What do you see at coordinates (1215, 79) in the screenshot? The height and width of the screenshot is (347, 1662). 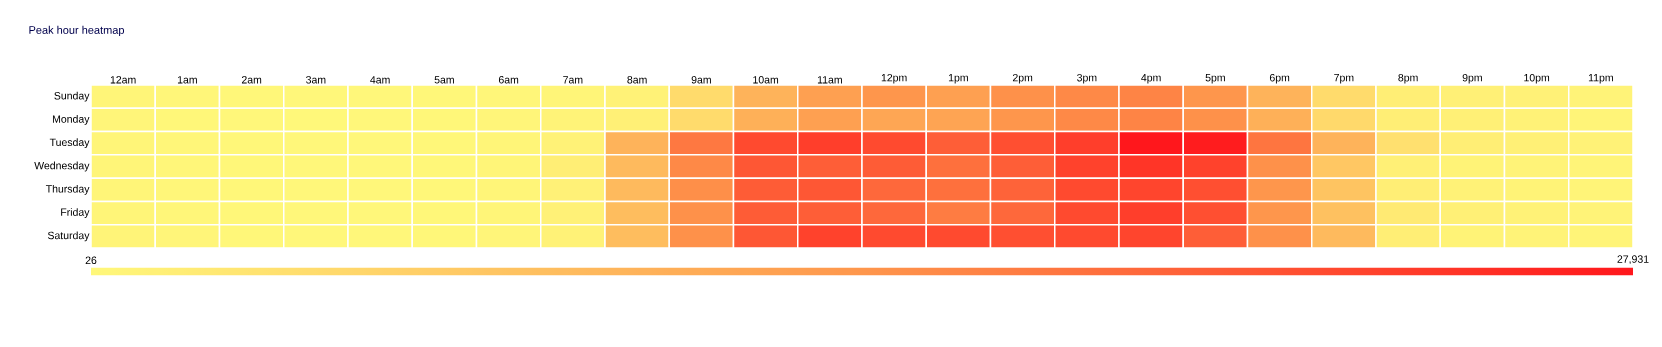 I see `x-tick-label: 5pm` at bounding box center [1215, 79].